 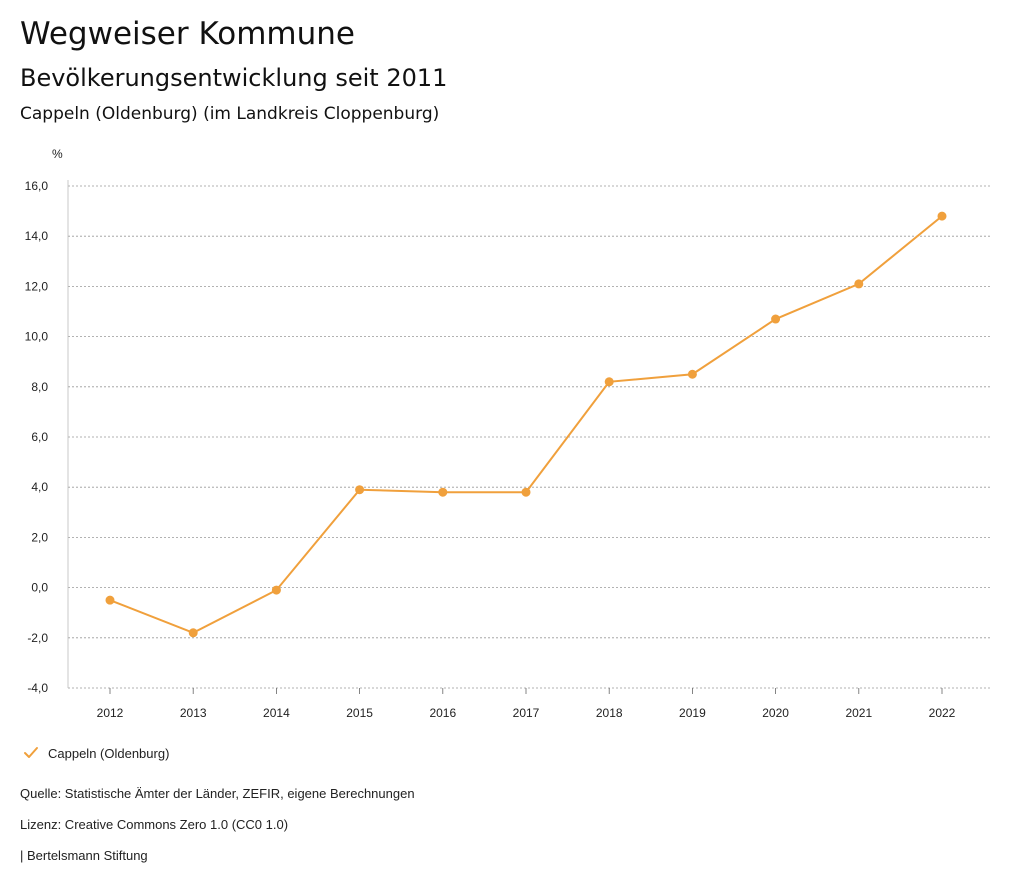 I want to click on x-tick-label: 2016, so click(x=442, y=713).